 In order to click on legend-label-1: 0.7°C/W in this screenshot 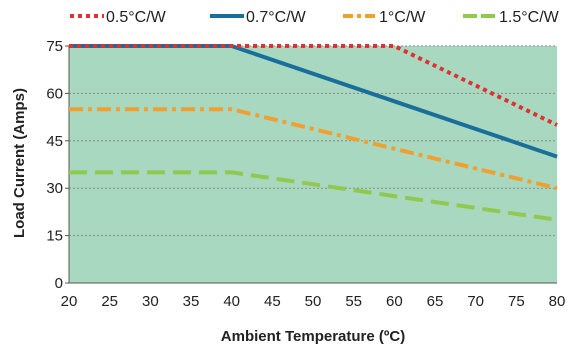, I will do `click(276, 17)`.